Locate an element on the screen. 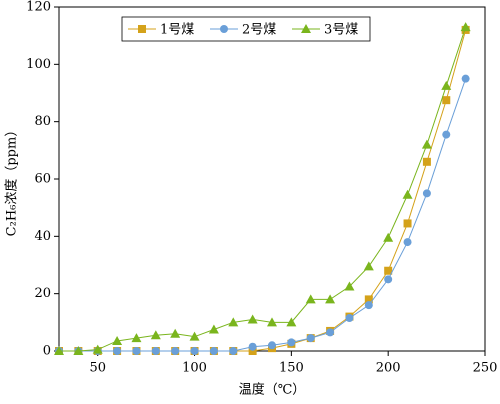 The height and width of the screenshot is (404, 500). x-tick-label: 100 is located at coordinates (194, 368).